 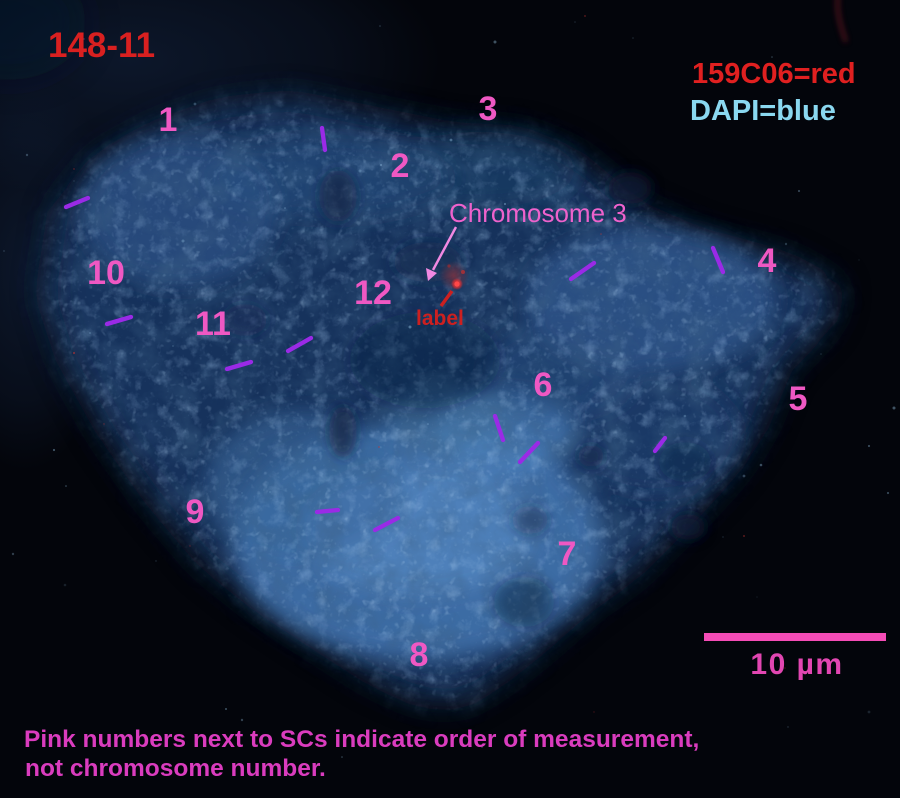 I want to click on svg-text: 10 µm, so click(x=796, y=664).